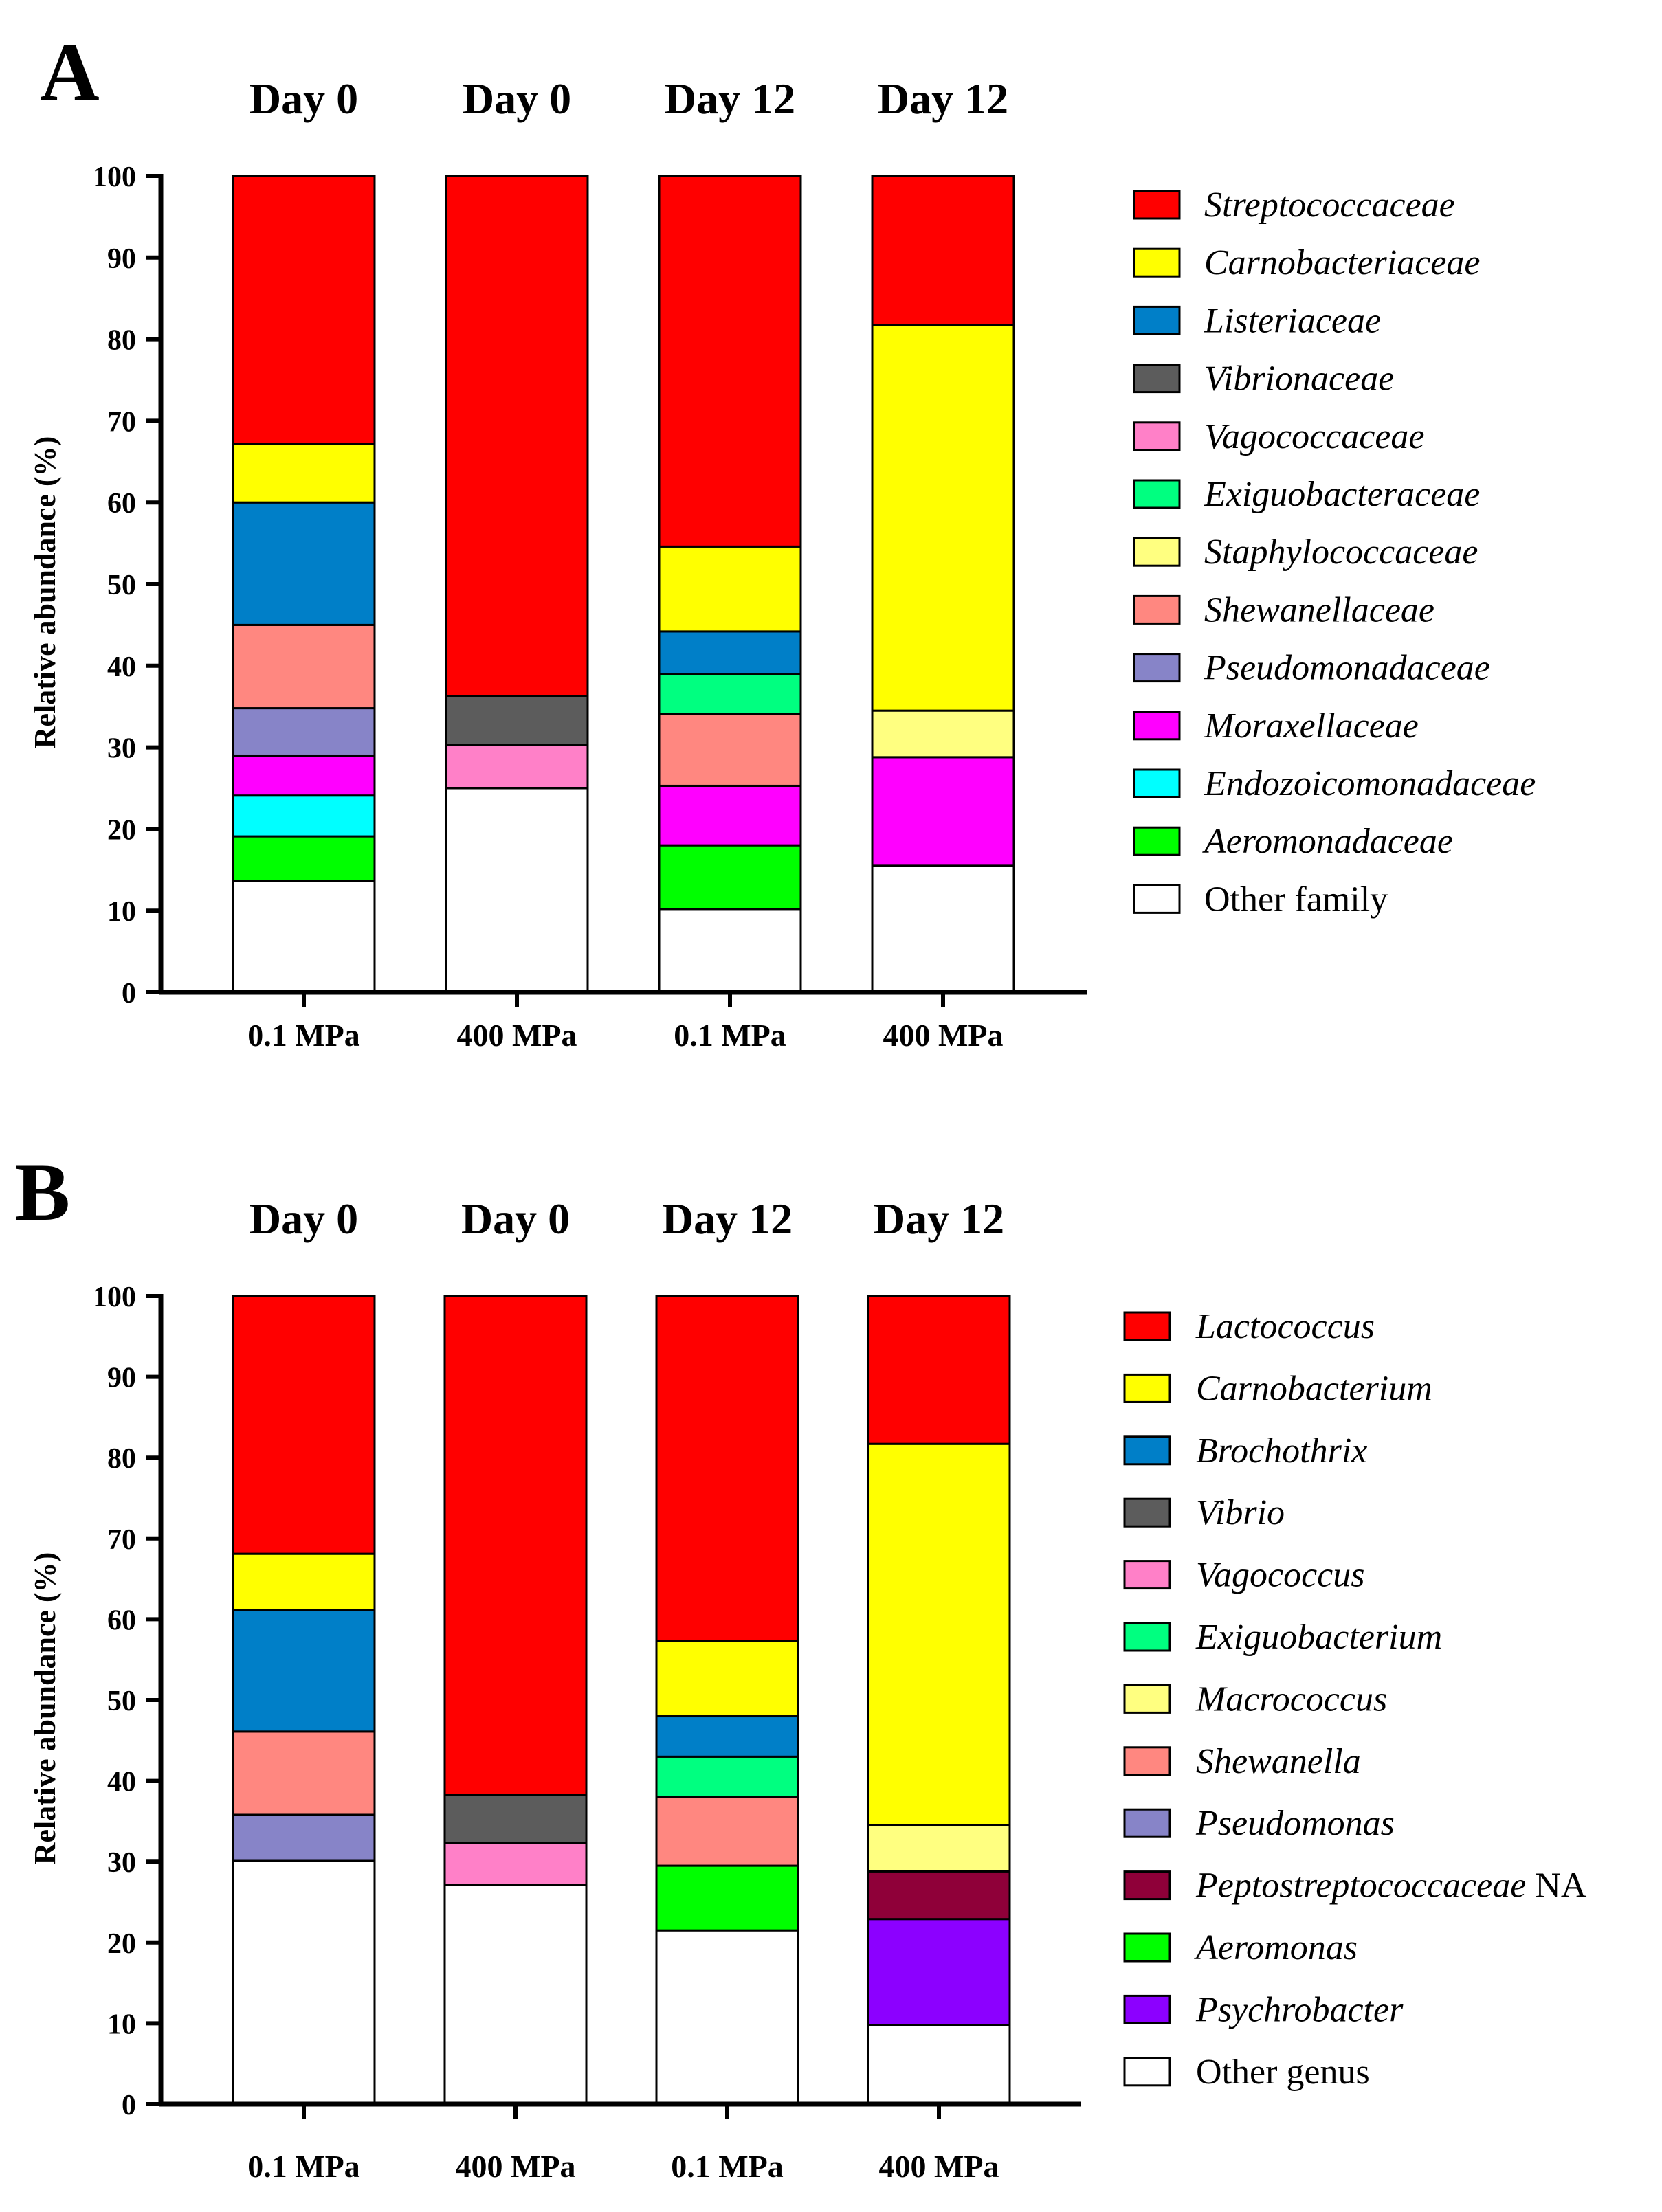 The height and width of the screenshot is (2212, 1662). I want to click on legend-swatch-endozoicomonadaceae, so click(1157, 783).